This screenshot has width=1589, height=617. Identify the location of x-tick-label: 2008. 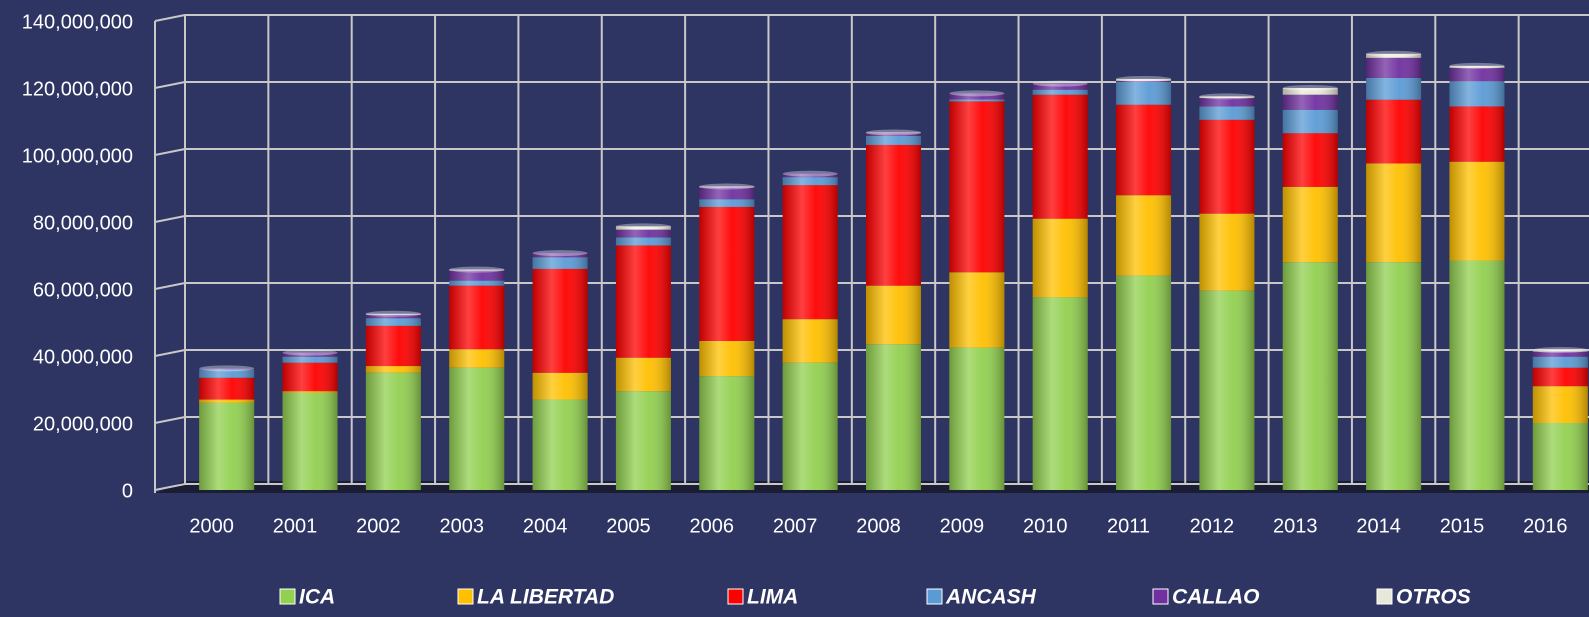
(878, 526).